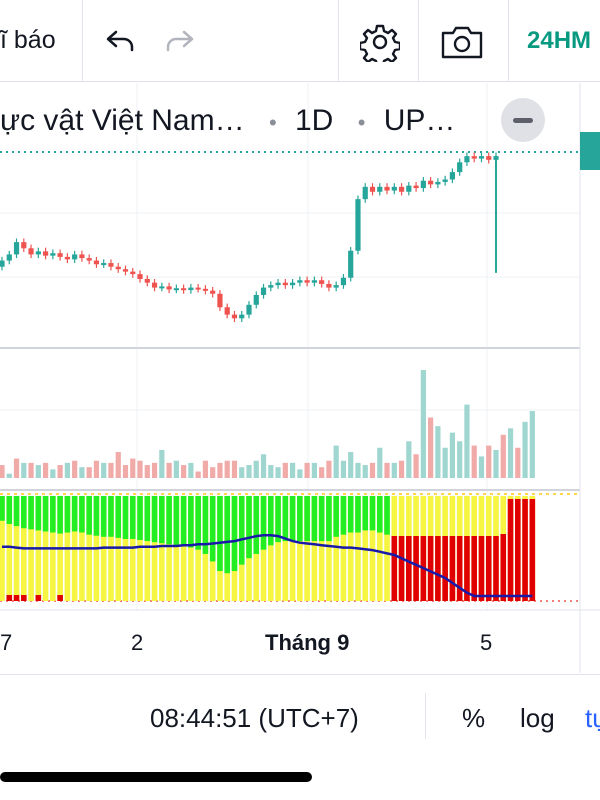  I want to click on settings-button, so click(380, 42).